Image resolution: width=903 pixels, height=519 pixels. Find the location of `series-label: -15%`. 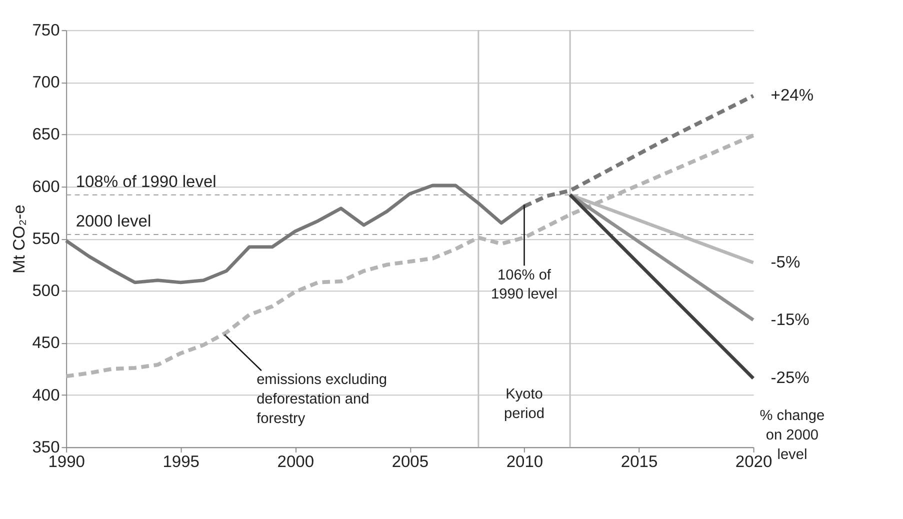

series-label: -15% is located at coordinates (790, 319).